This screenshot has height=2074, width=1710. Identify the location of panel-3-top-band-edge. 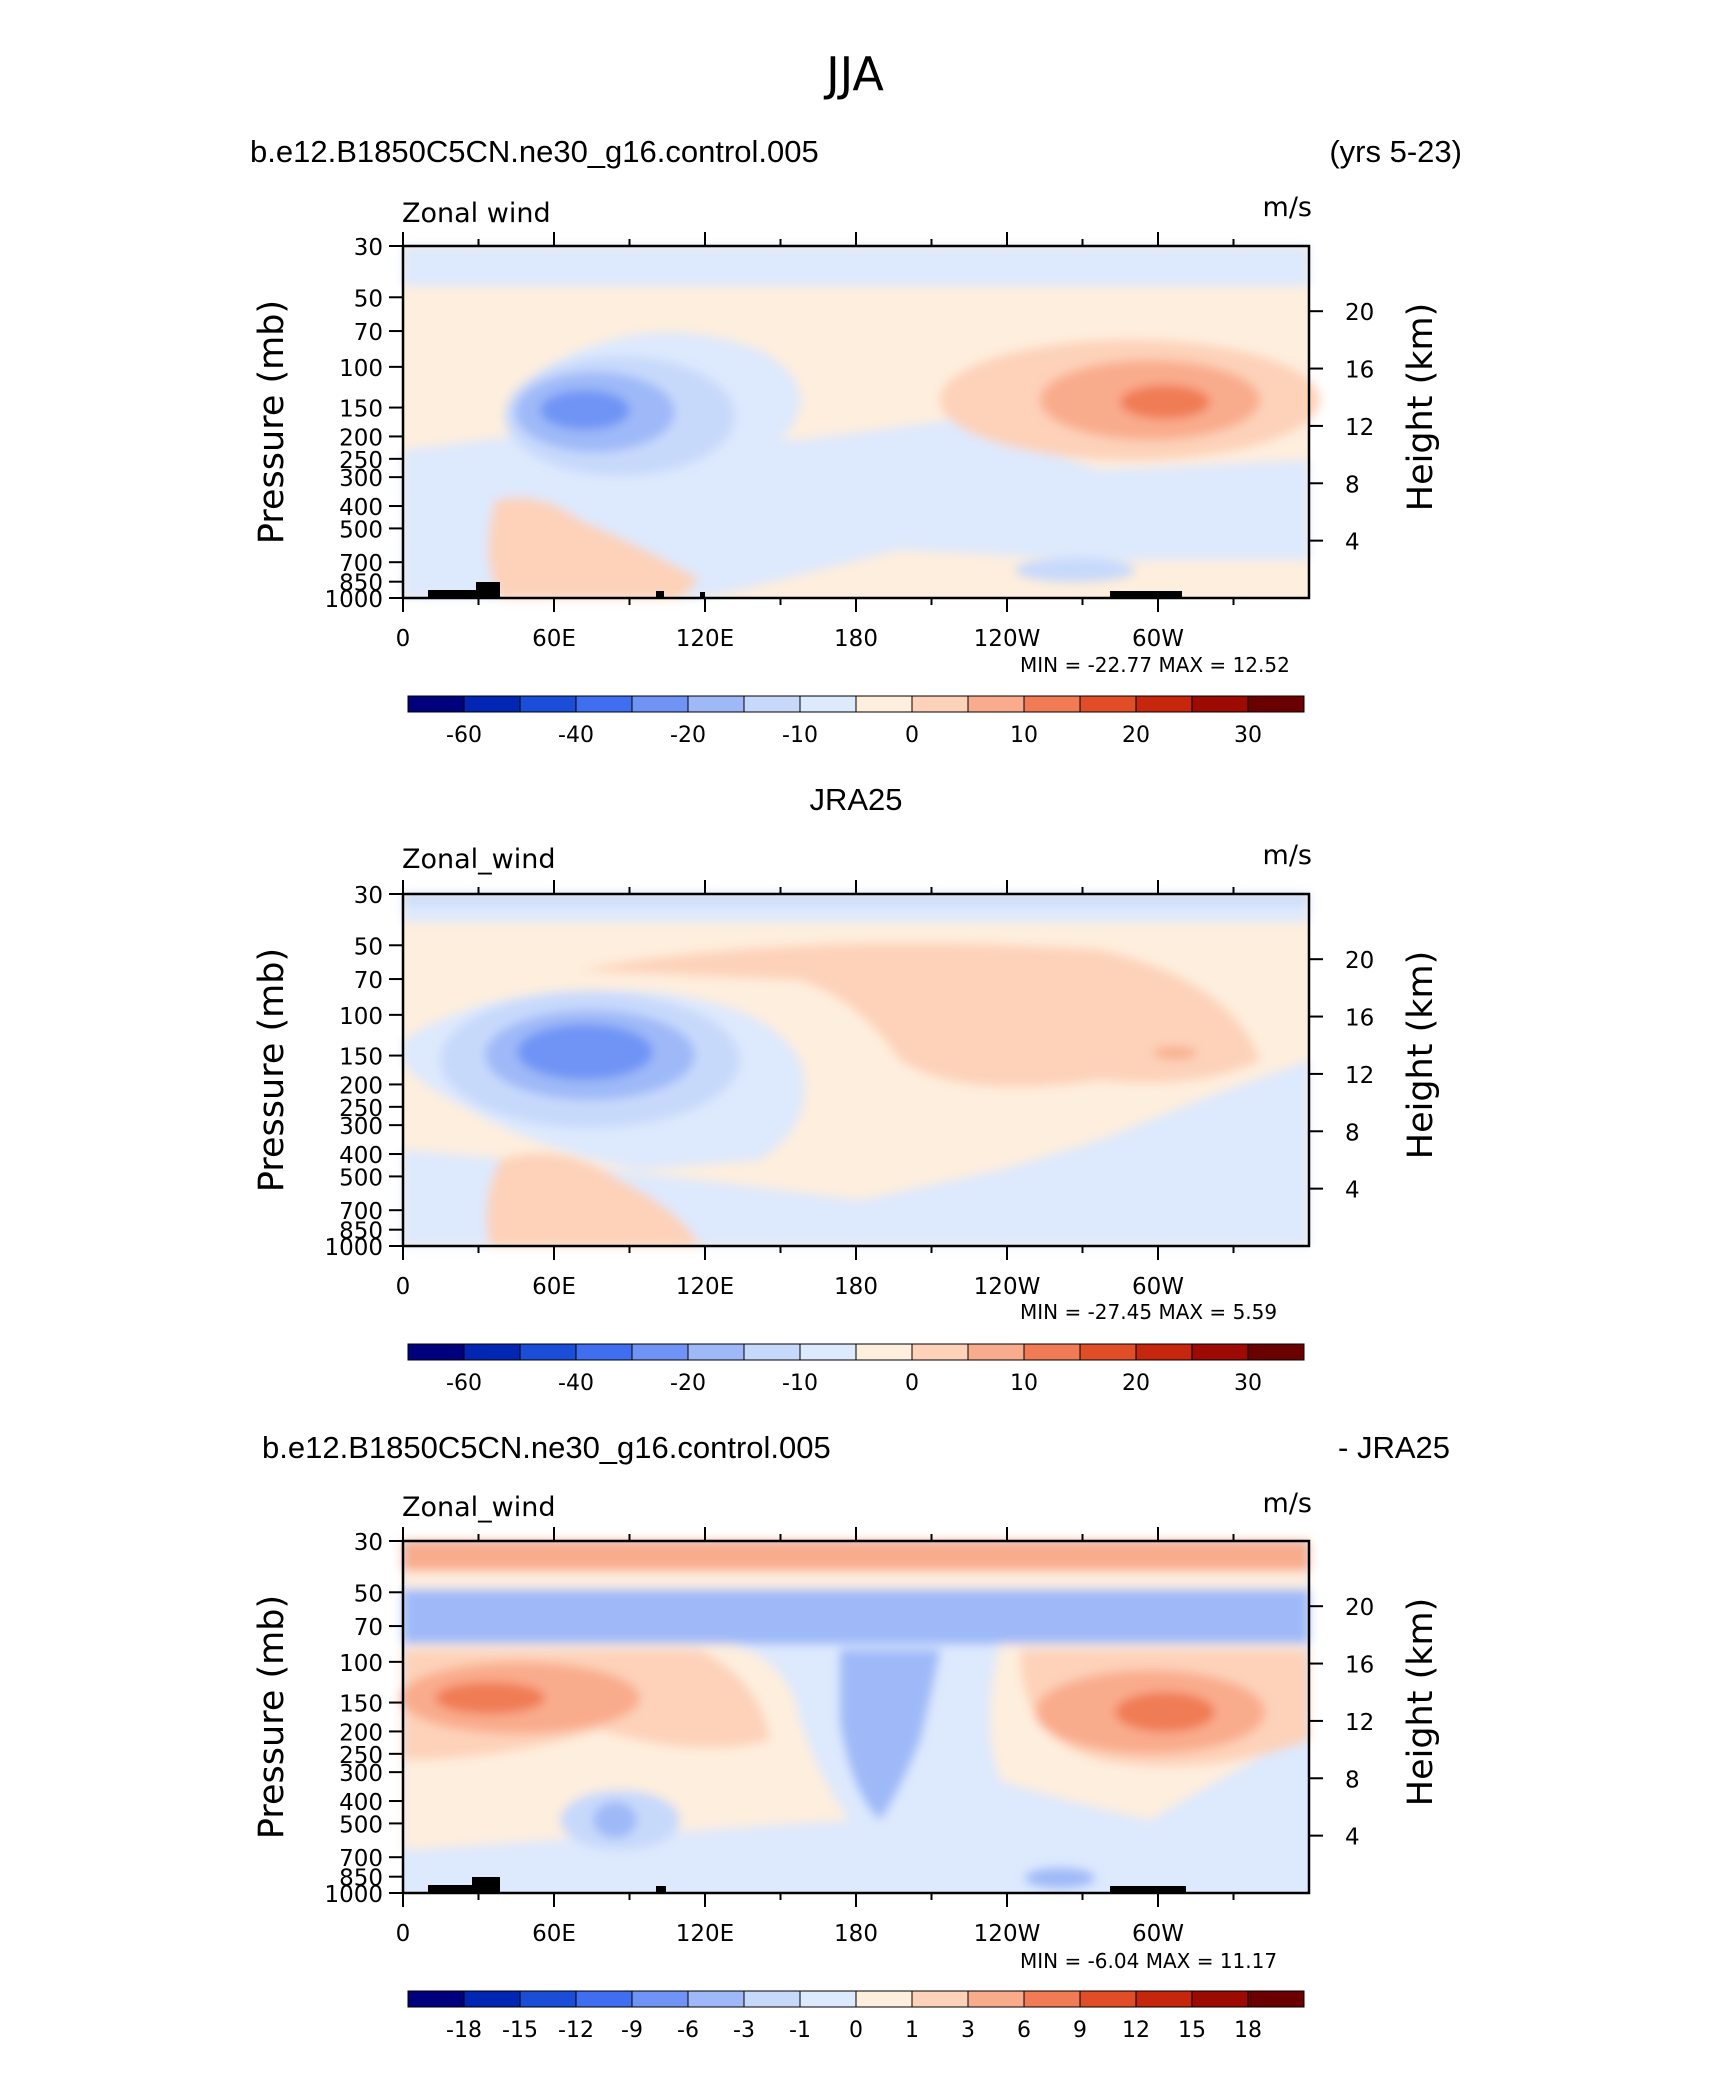
(856, 1580).